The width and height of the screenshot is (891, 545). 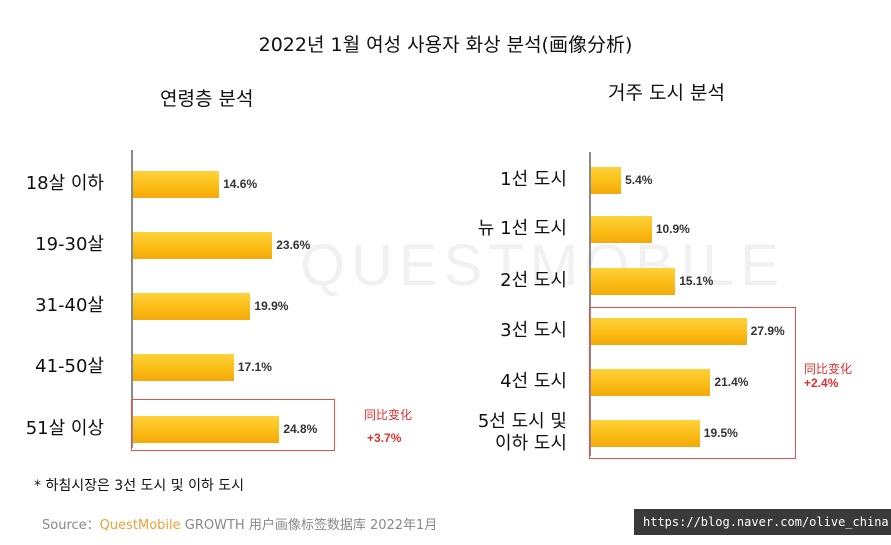 What do you see at coordinates (240, 184) in the screenshot?
I see `age-value-label: 14.6%` at bounding box center [240, 184].